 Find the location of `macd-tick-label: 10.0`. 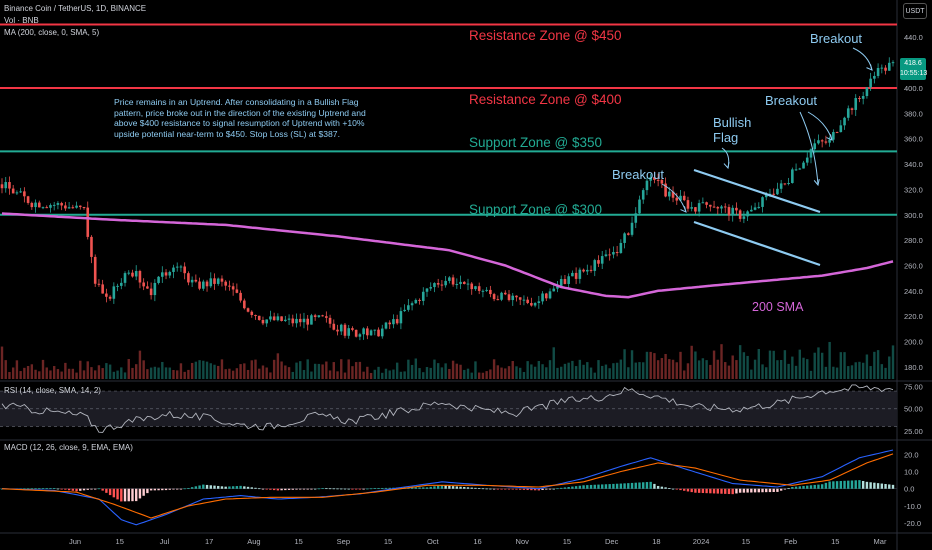

macd-tick-label: 10.0 is located at coordinates (911, 472).